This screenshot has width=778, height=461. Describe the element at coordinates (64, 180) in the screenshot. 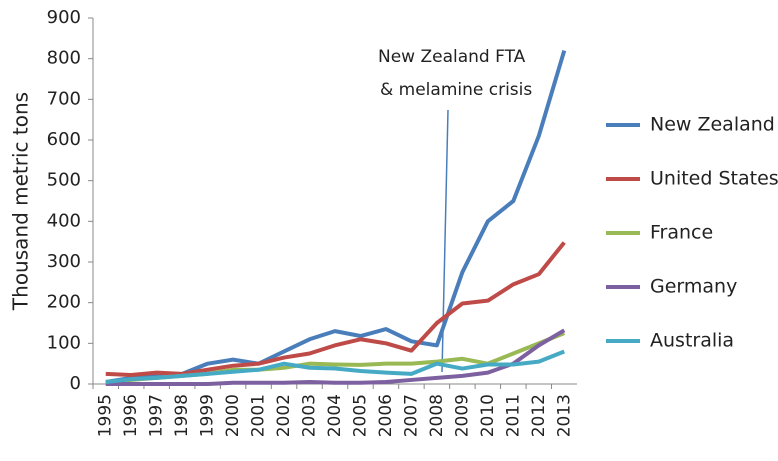

I see `y-tick-label: 500` at that location.